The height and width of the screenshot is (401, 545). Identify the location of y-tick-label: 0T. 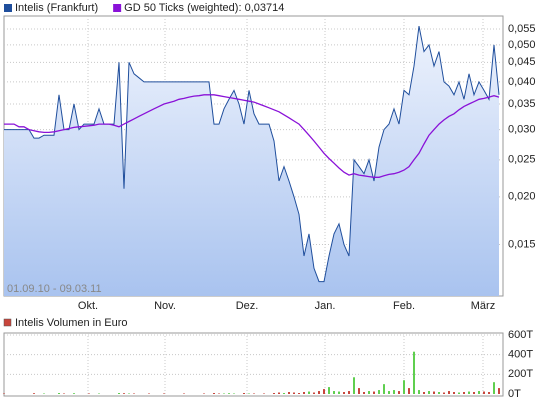
(514, 394).